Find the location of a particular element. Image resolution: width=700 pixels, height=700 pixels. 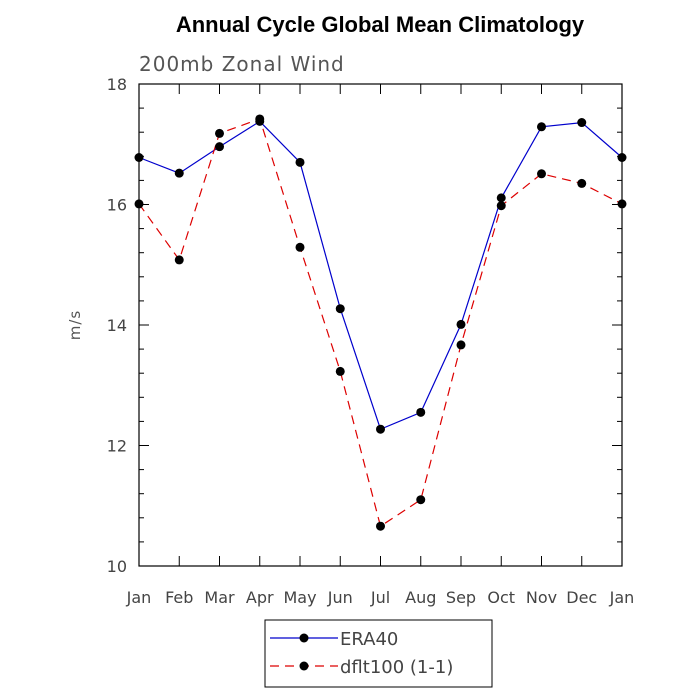

chart-title: Annual Cycle Global Mean Climatology is located at coordinates (380, 24).